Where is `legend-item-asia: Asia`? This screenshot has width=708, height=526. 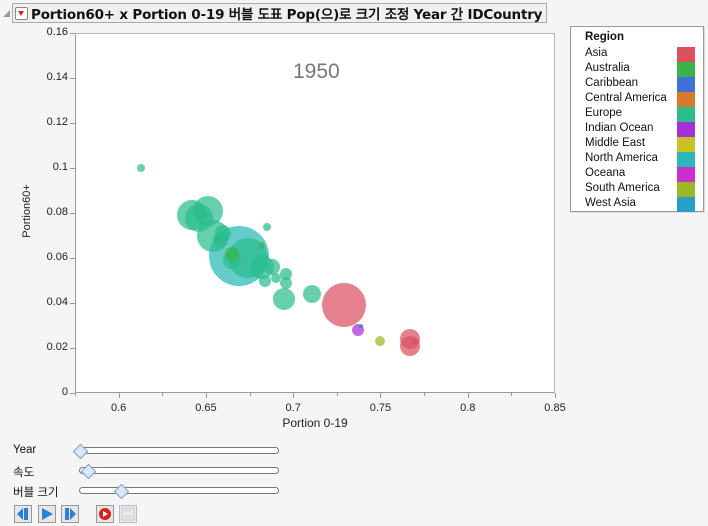 legend-item-asia: Asia is located at coordinates (644, 54).